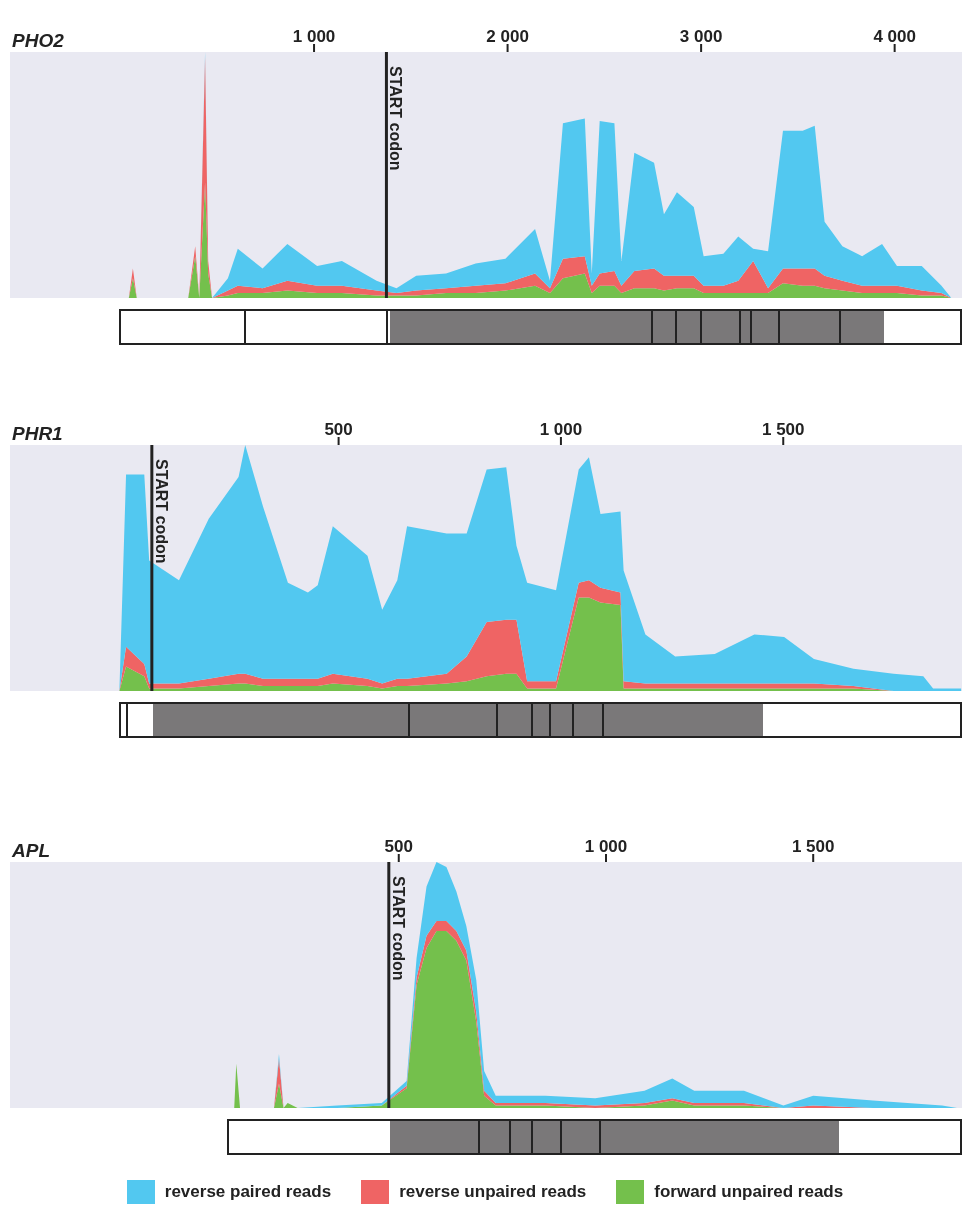 This screenshot has height=1213, width=970. I want to click on x-tick-label: 4 000, so click(894, 36).